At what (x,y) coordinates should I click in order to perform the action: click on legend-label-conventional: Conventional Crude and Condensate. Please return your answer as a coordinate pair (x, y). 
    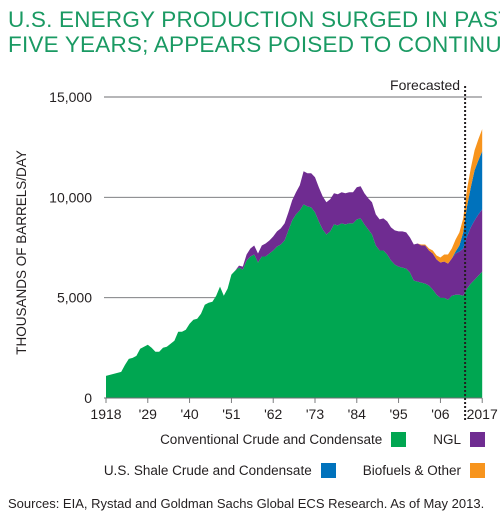
    Looking at the image, I should click on (271, 439).